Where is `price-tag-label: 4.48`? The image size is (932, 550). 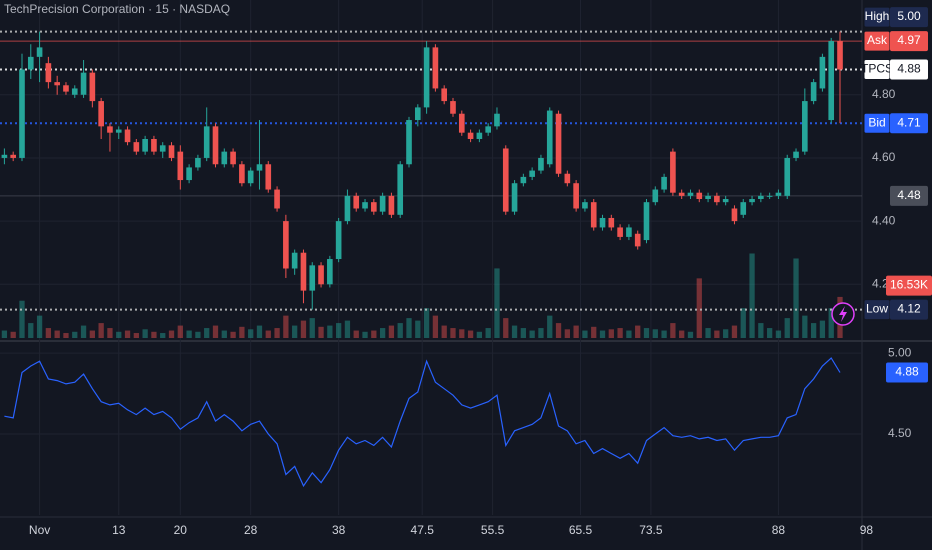
price-tag-label: 4.48 is located at coordinates (909, 195).